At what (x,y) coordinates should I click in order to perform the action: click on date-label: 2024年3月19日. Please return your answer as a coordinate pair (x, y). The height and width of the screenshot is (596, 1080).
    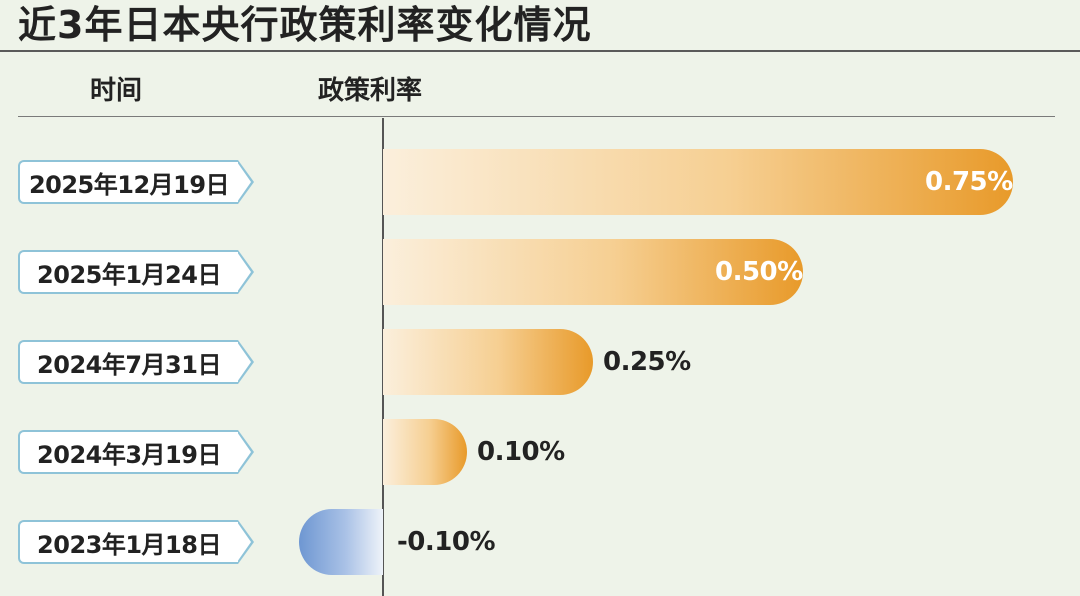
    Looking at the image, I should click on (136, 452).